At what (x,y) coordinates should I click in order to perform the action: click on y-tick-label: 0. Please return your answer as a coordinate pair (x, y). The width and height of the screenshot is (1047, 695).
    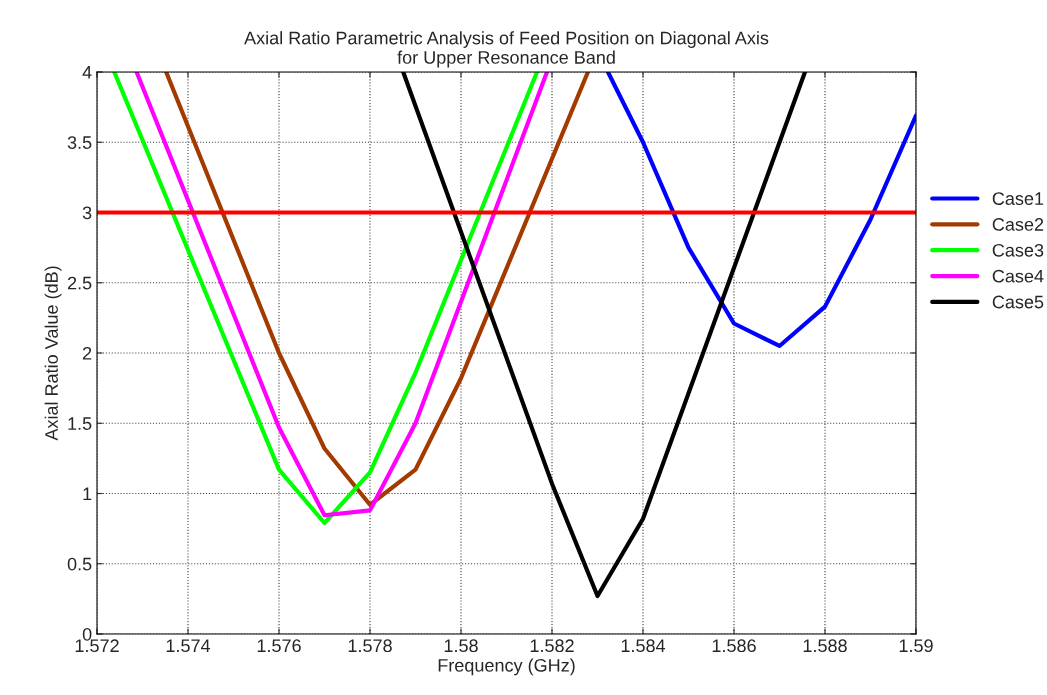
    Looking at the image, I should click on (87, 634).